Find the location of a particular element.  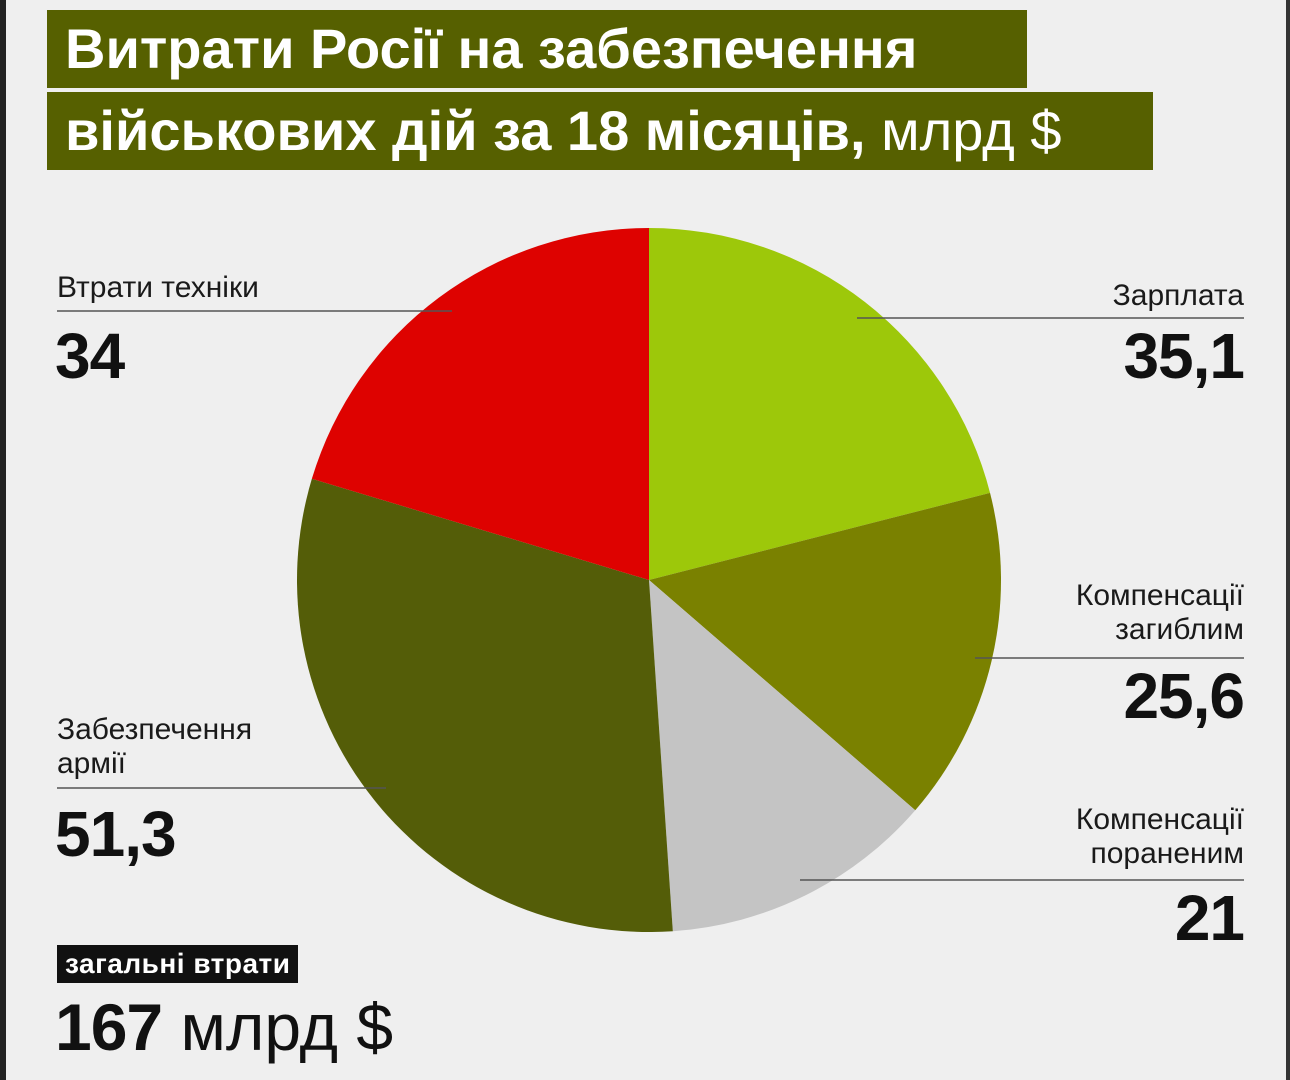

slice-army is located at coordinates (485, 705).